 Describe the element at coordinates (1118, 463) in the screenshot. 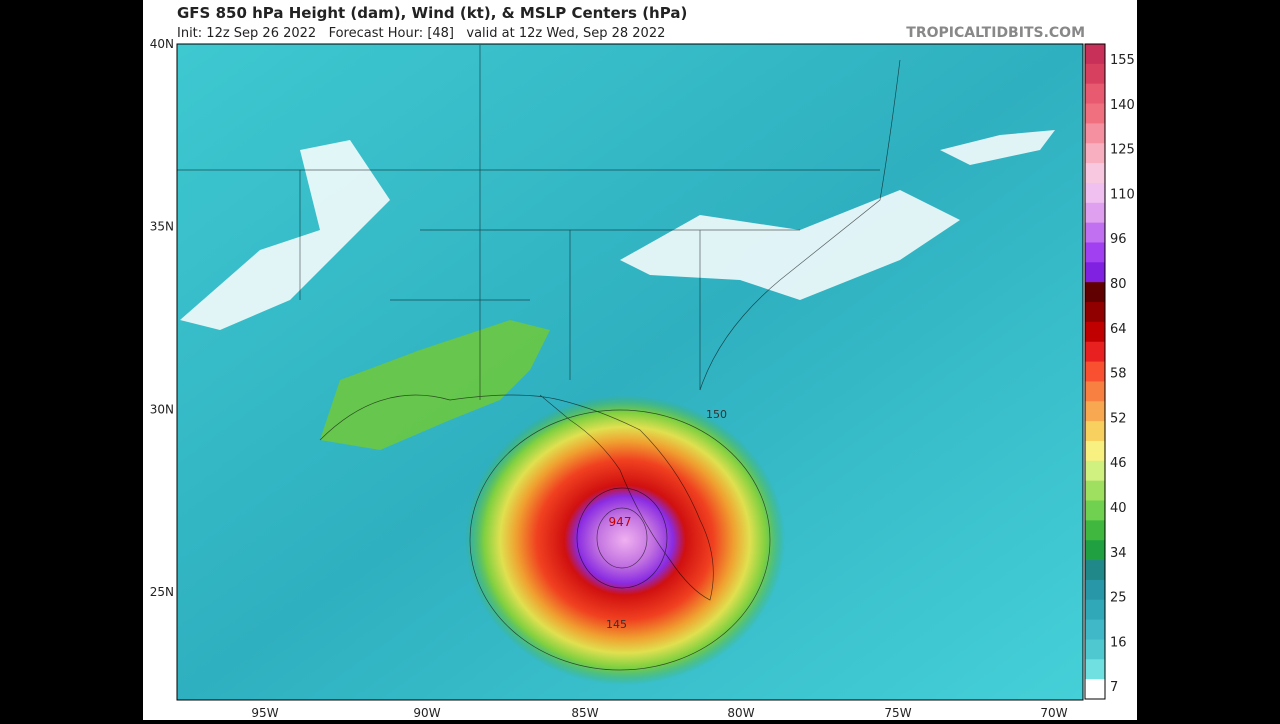

I see `colorbar-label: 46` at that location.